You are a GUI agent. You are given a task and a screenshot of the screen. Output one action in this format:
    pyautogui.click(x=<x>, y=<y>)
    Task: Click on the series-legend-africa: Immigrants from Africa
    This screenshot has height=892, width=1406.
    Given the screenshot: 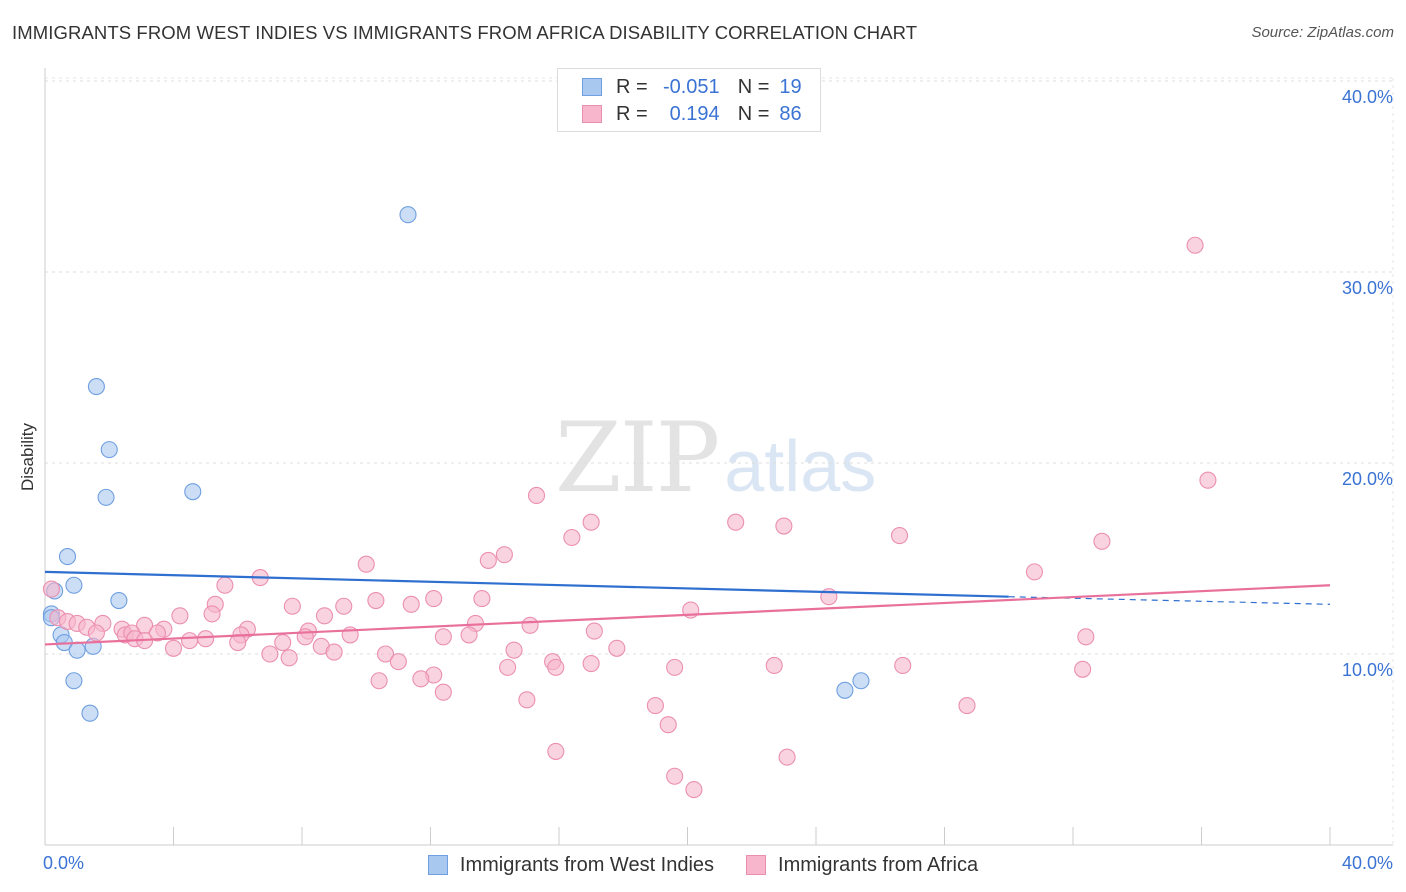 What is the action you would take?
    pyautogui.click(x=862, y=865)
    